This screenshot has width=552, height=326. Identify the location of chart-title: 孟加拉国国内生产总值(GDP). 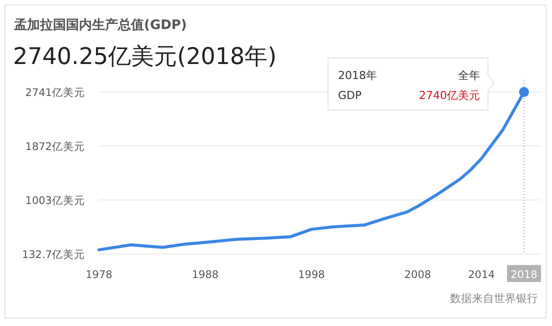
(100, 25).